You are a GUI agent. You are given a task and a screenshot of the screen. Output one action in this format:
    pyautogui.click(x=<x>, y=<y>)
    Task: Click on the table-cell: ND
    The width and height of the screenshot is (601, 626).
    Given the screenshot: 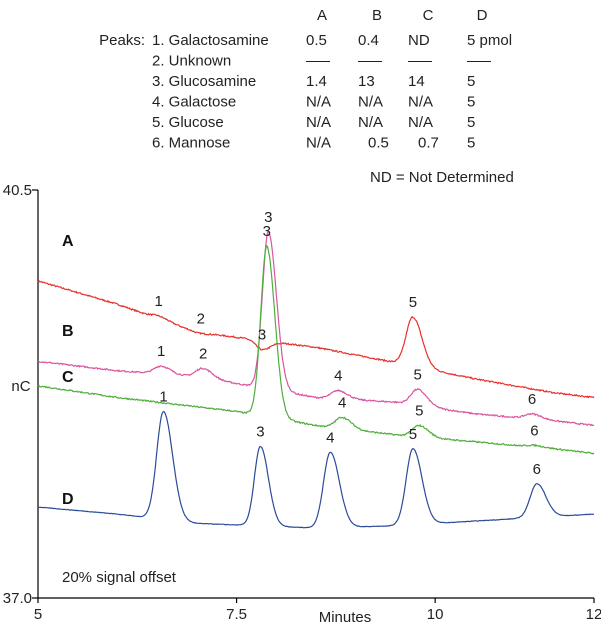 What is the action you would take?
    pyautogui.click(x=419, y=40)
    